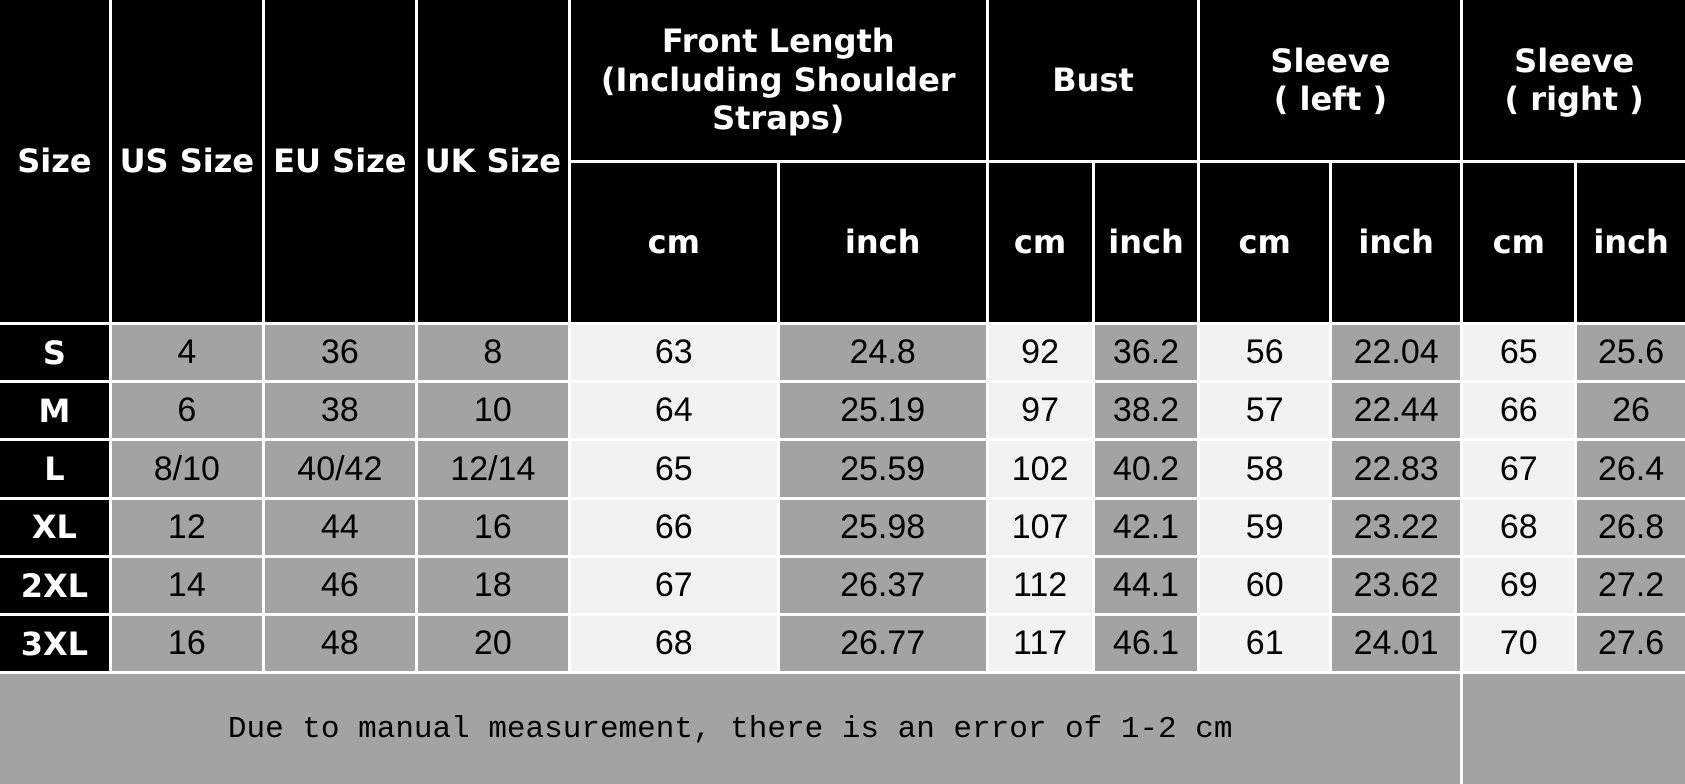 The width and height of the screenshot is (1685, 784). I want to click on cell-bust-inch: 42.1, so click(1146, 527).